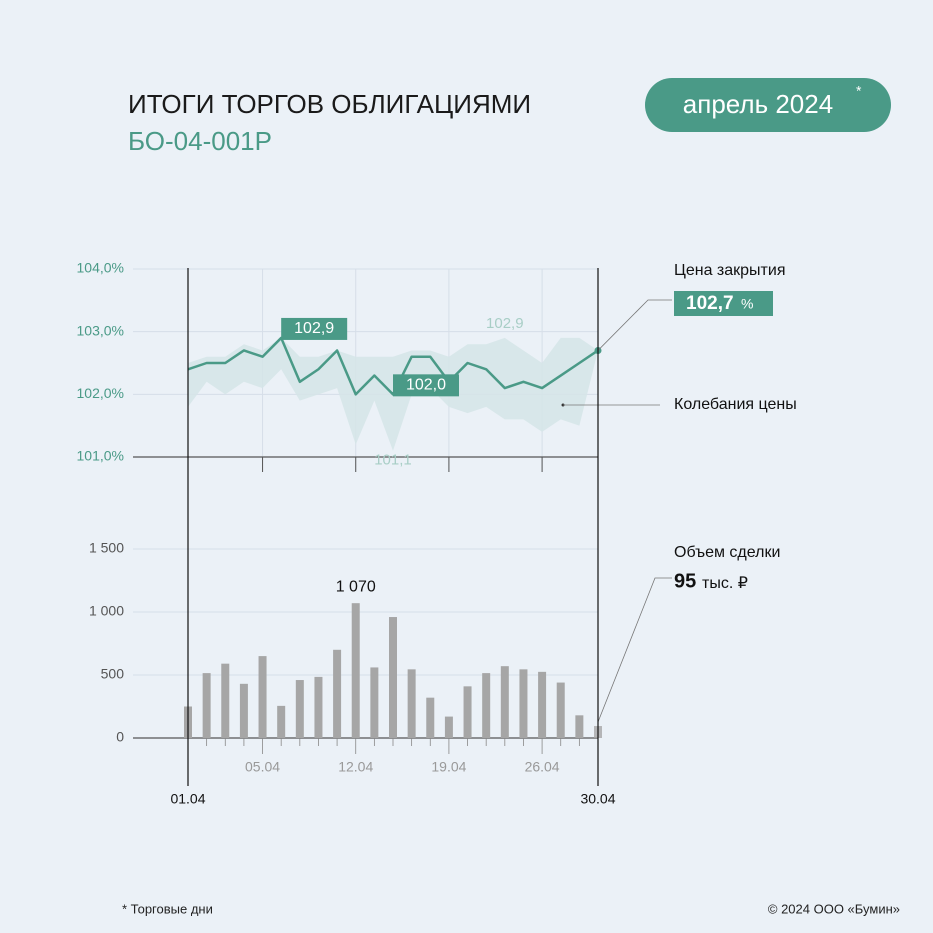 Image resolution: width=933 pixels, height=933 pixels. I want to click on x-end-label: 30.04, so click(597, 799).